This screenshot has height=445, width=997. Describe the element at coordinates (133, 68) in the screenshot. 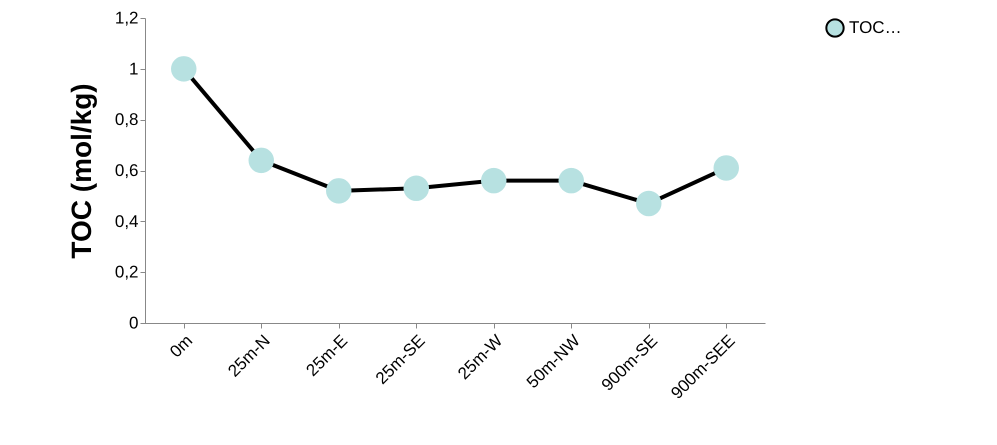

I see `y-tick-label: 1` at that location.